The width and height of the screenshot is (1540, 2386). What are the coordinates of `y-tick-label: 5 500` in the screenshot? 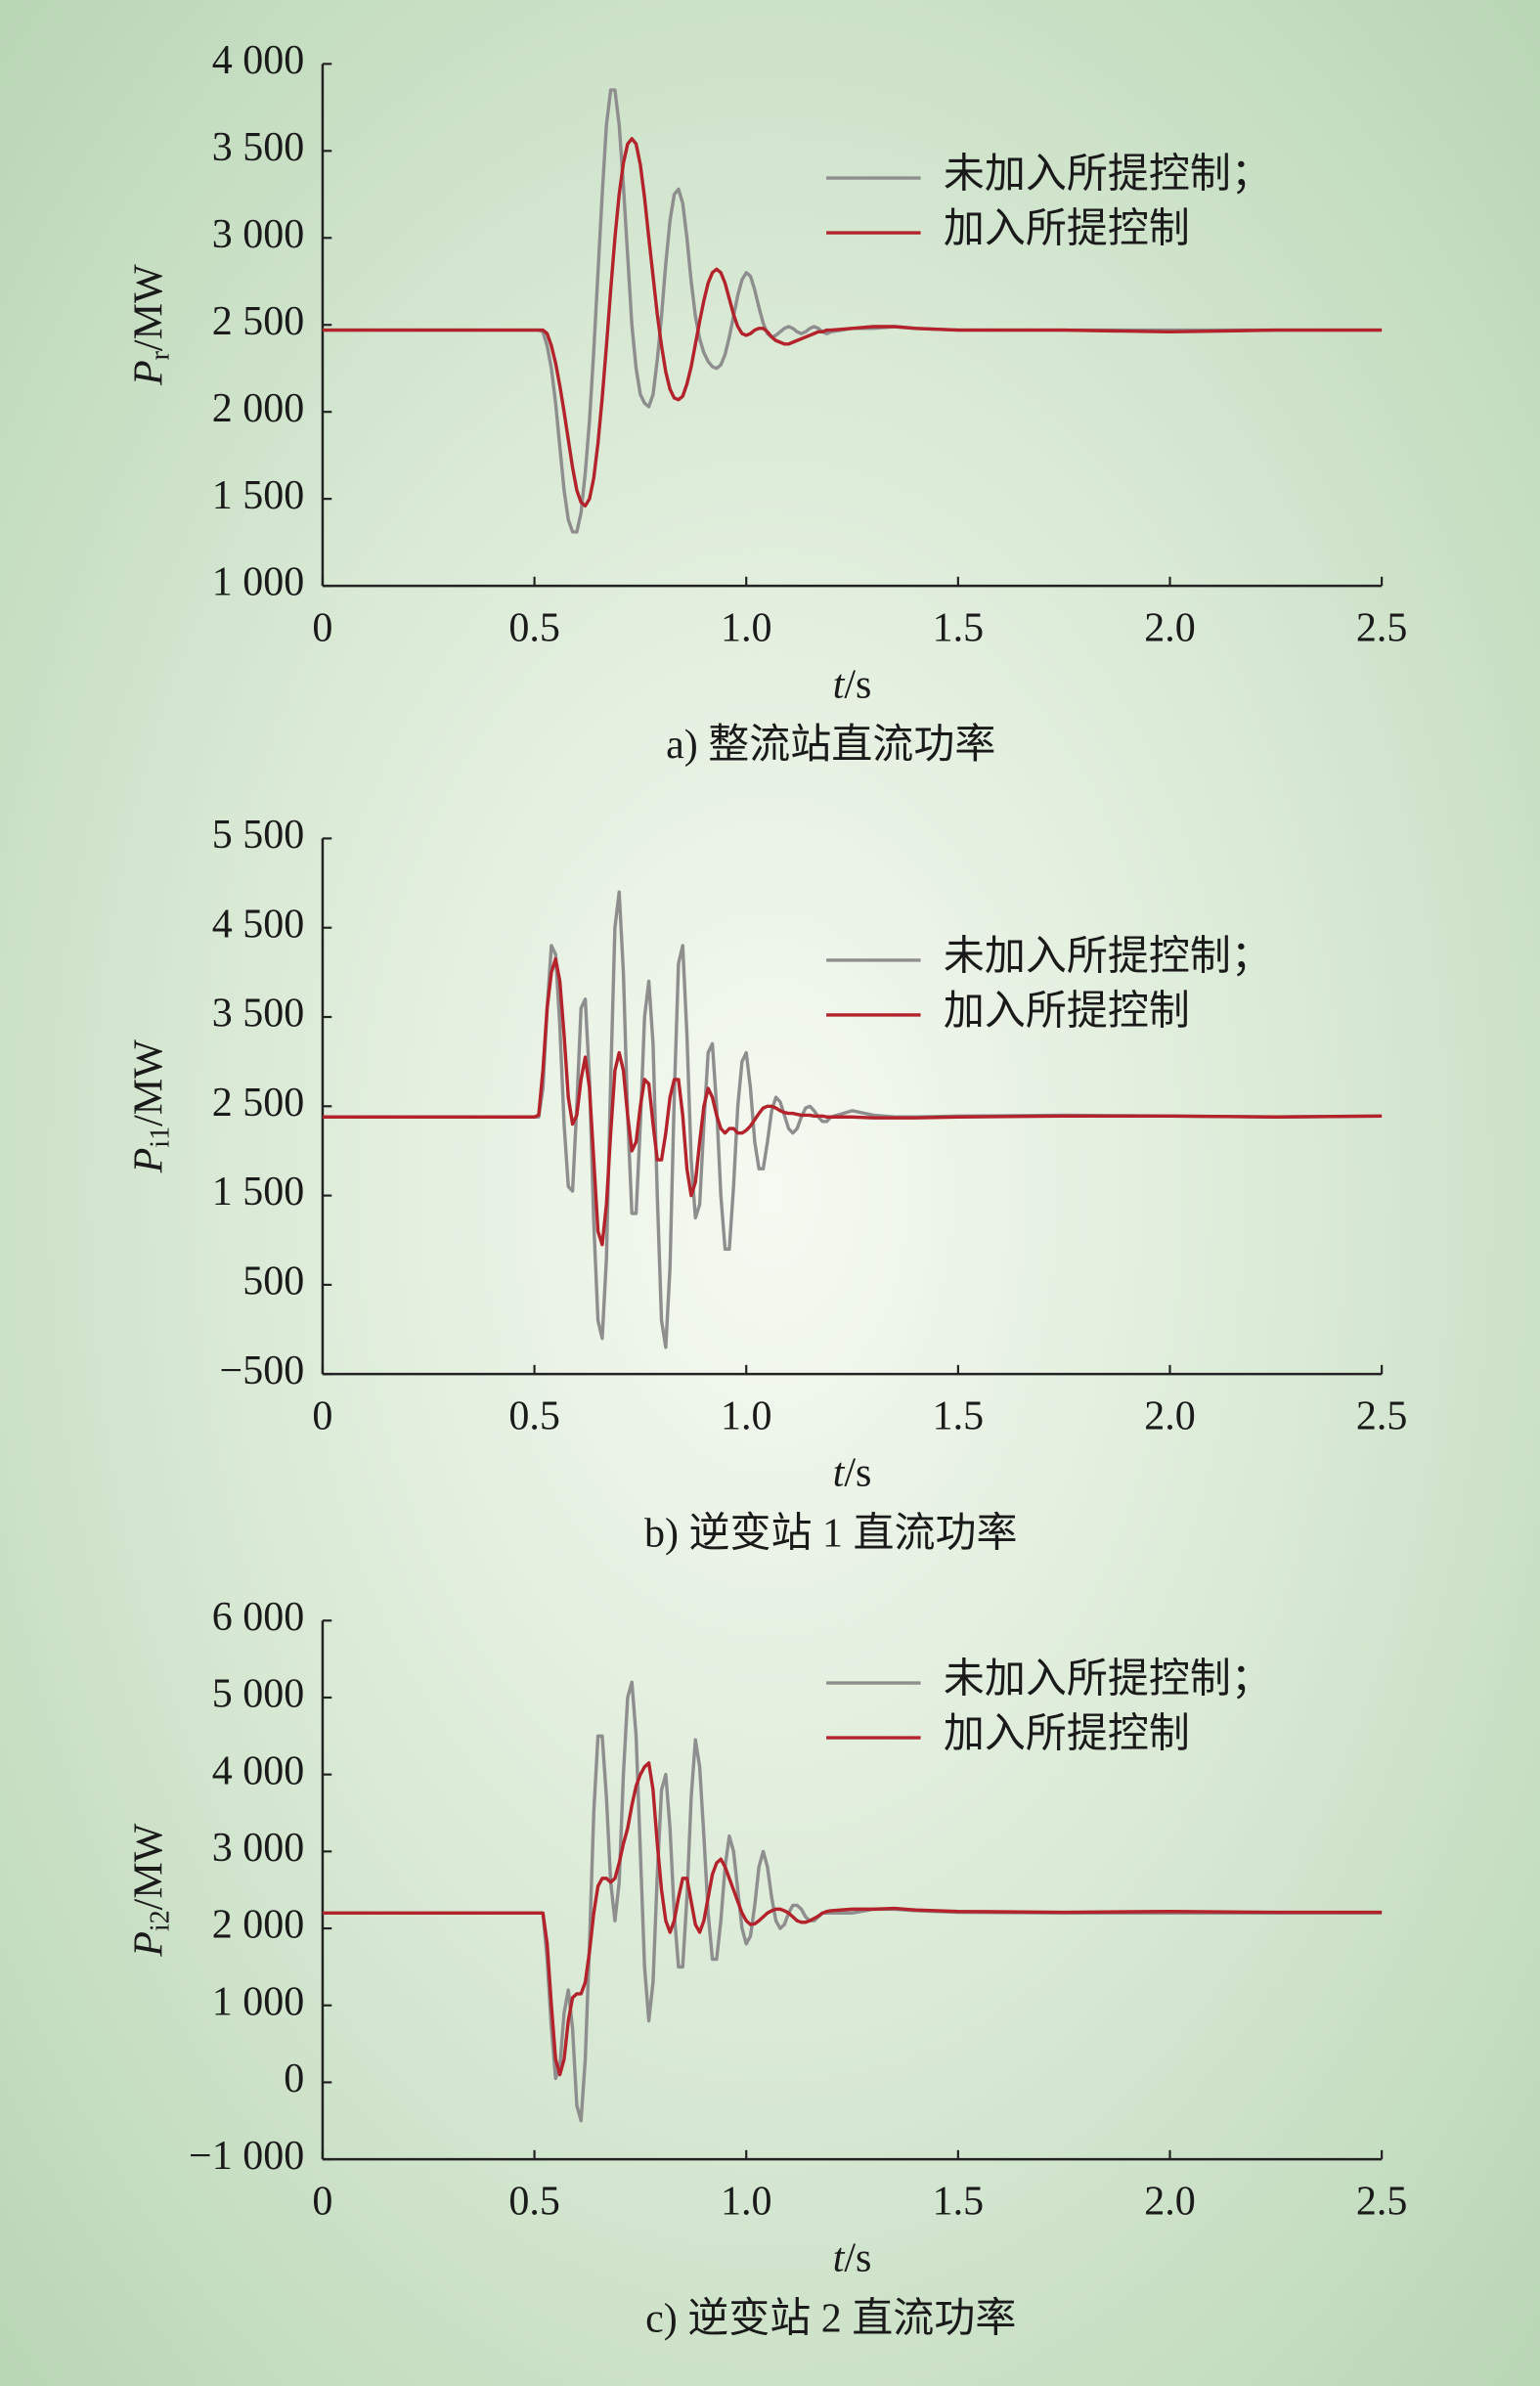 It's located at (258, 836).